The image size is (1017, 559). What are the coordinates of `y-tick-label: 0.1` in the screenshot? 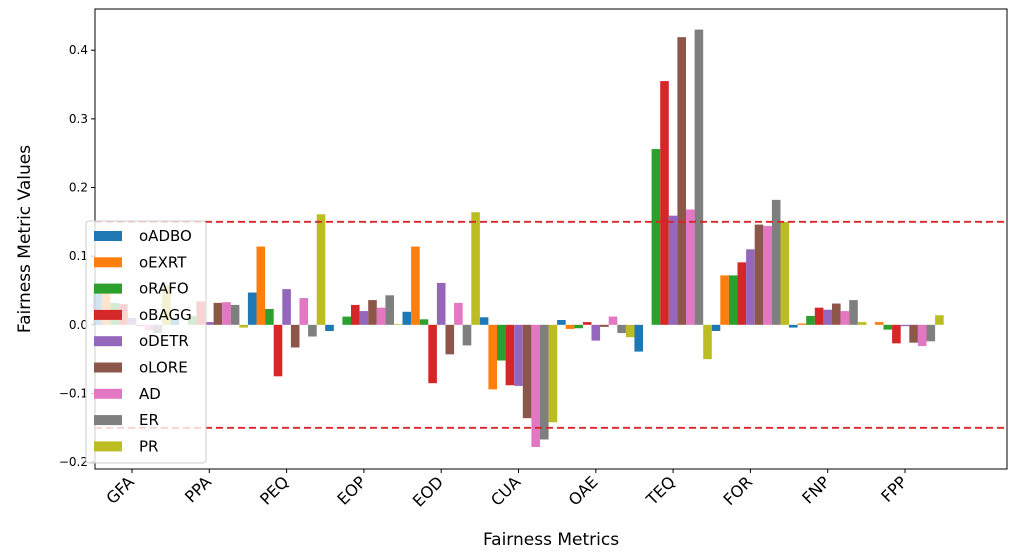 It's located at (78, 256).